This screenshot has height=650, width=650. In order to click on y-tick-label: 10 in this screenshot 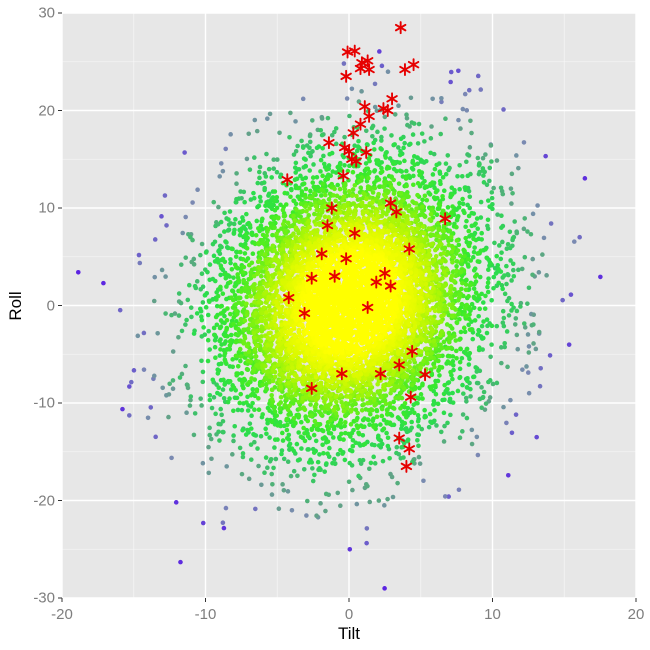, I will do `click(46, 208)`.